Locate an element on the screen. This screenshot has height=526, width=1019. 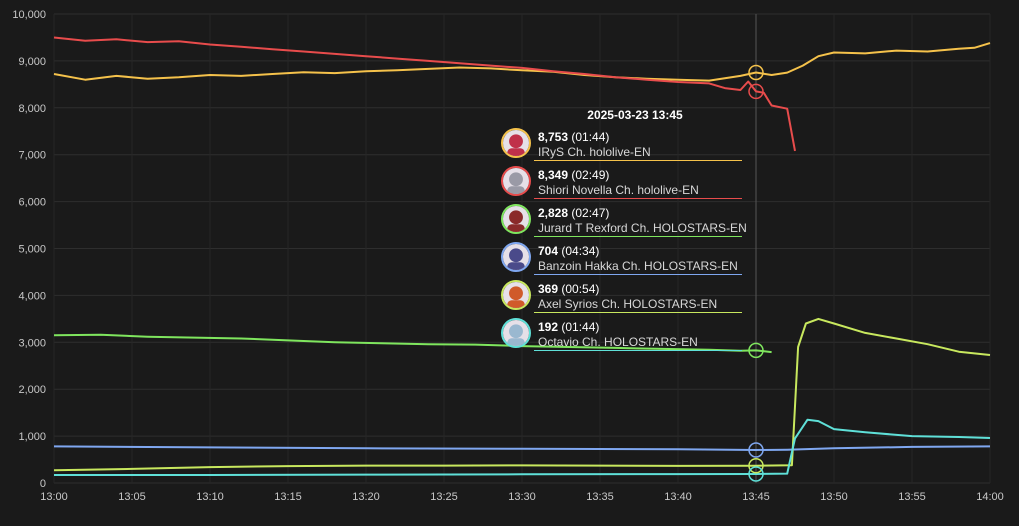
viewer-count: 8,753 is located at coordinates (553, 137).